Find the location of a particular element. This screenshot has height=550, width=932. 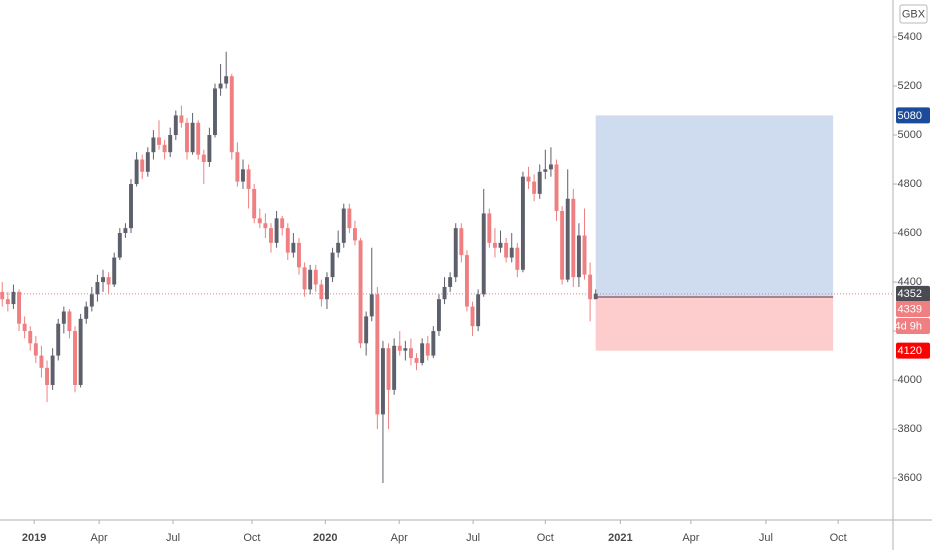

currency-box is located at coordinates (913, 14).